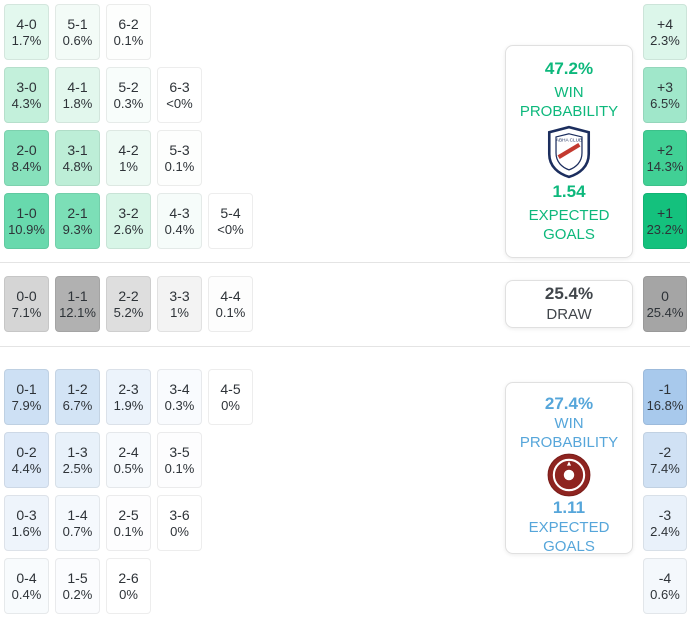 This screenshot has height=619, width=690. I want to click on score-row: -4 0.6%, so click(665, 586).